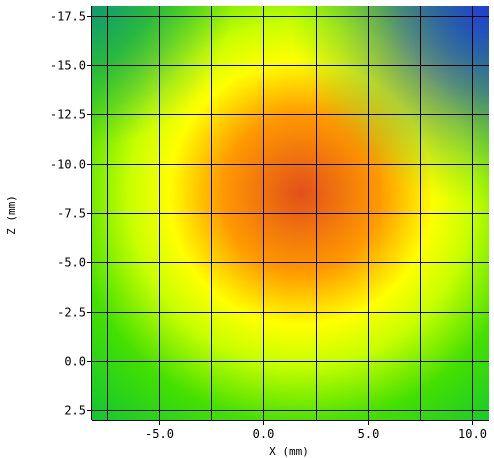  Describe the element at coordinates (369, 434) in the screenshot. I see `x-tick-label: 5.0` at that location.